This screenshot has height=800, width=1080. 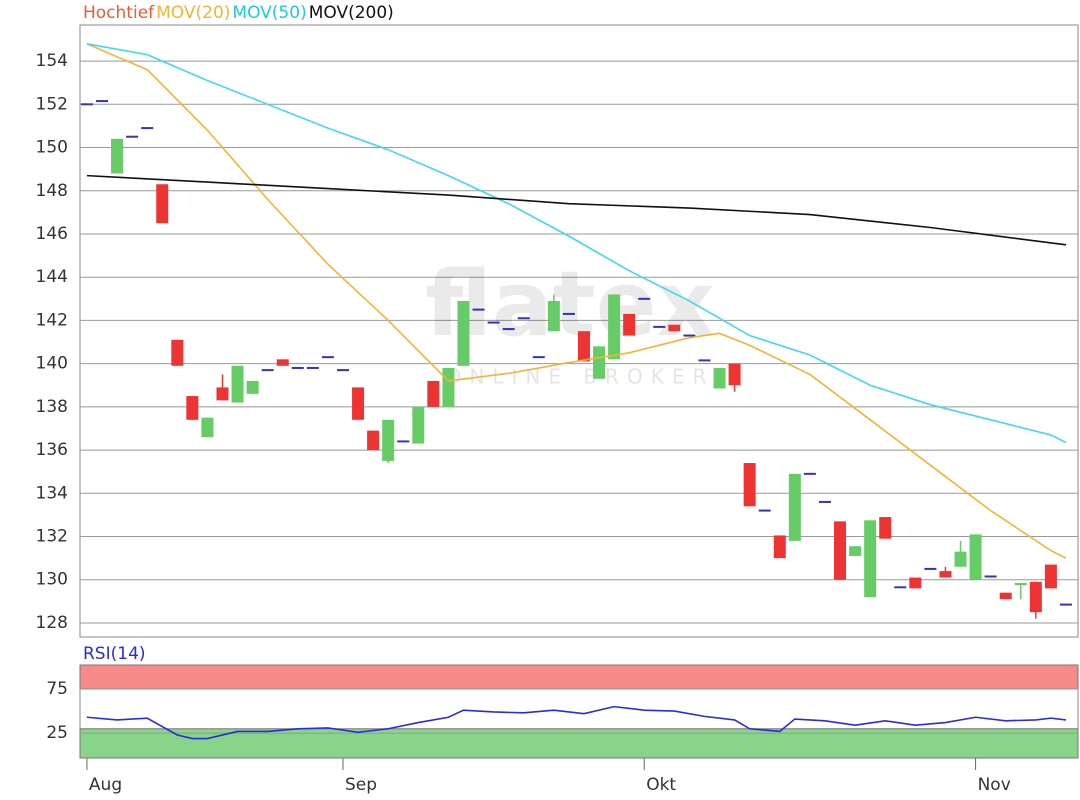 I want to click on y-tick-label: 140, so click(x=52, y=364).